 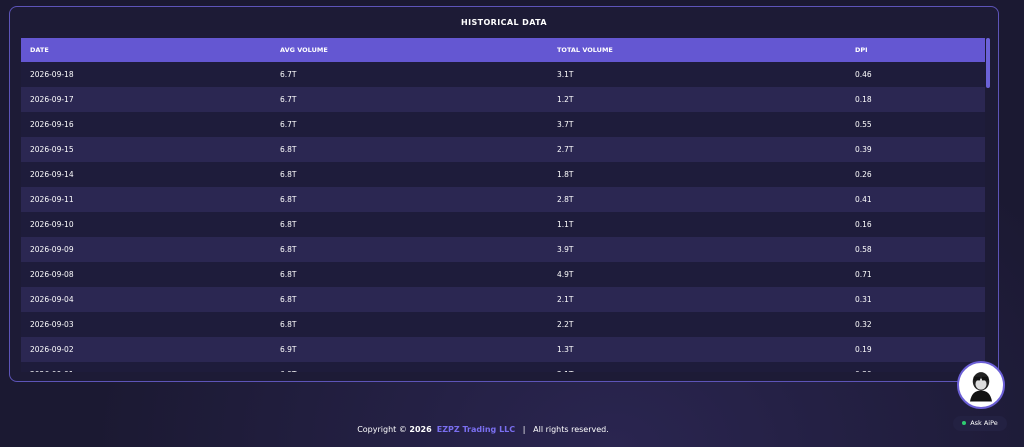 What do you see at coordinates (863, 349) in the screenshot?
I see `table-cell: 0.19` at bounding box center [863, 349].